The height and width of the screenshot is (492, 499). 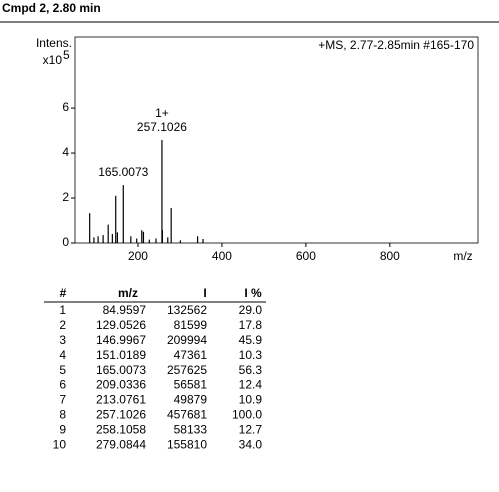 What do you see at coordinates (62, 429) in the screenshot?
I see `table-cell: 9` at bounding box center [62, 429].